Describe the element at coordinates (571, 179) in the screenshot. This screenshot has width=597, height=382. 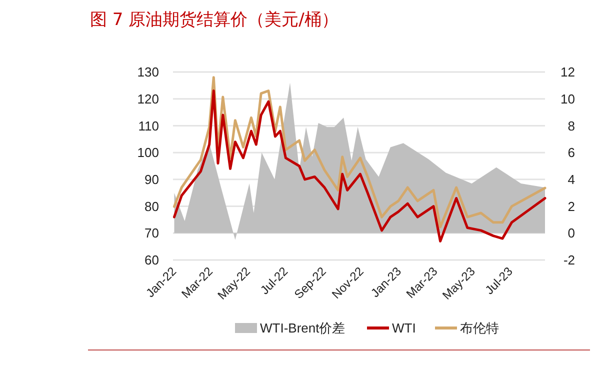
I see `y2-tick-label: 4` at that location.